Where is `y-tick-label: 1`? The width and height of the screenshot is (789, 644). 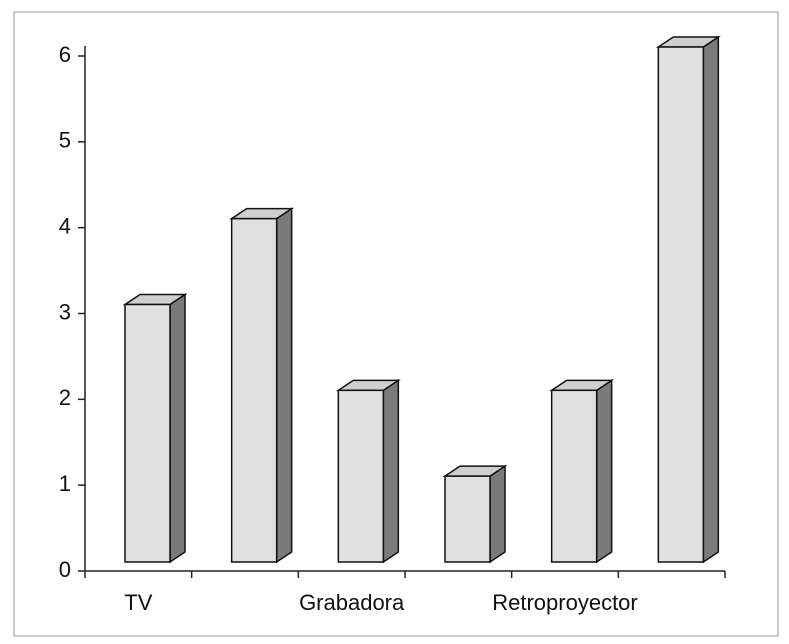 y-tick-label: 1 is located at coordinates (65, 483).